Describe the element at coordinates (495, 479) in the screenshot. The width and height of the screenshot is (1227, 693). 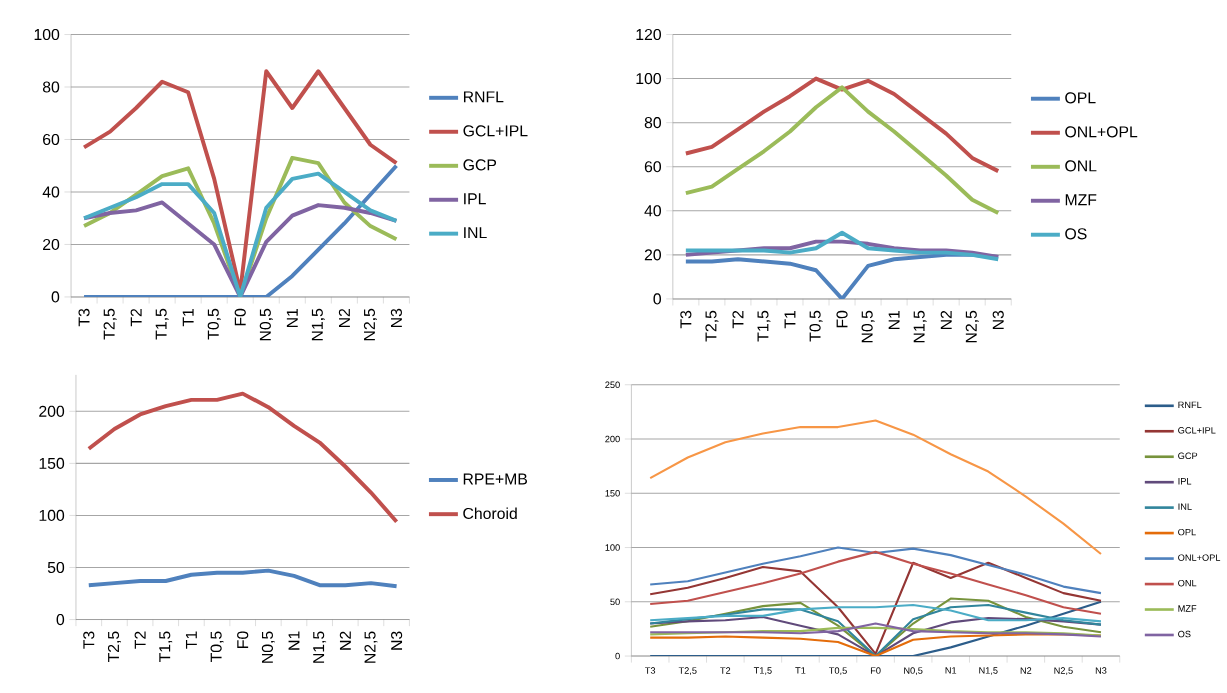
I see `legend-label: RPE+MB` at that location.